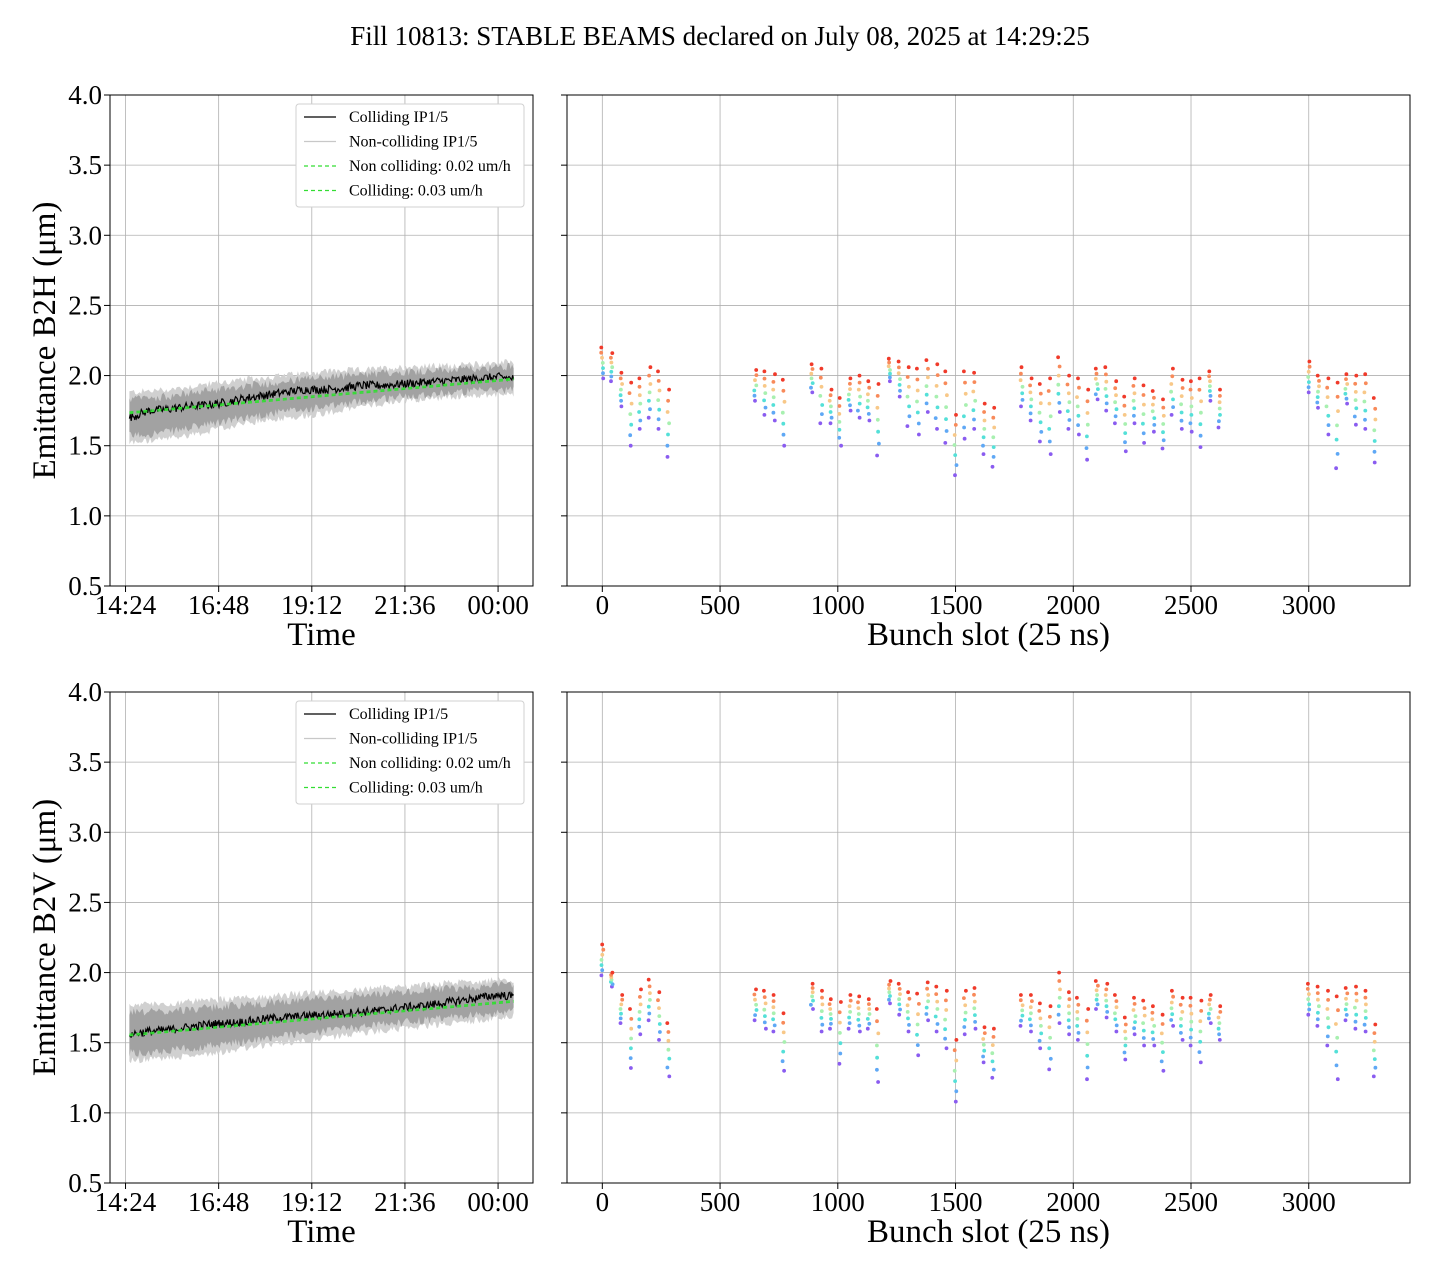 This screenshot has height=1280, width=1440. I want to click on x-tick-label: 3000, so click(1309, 605).